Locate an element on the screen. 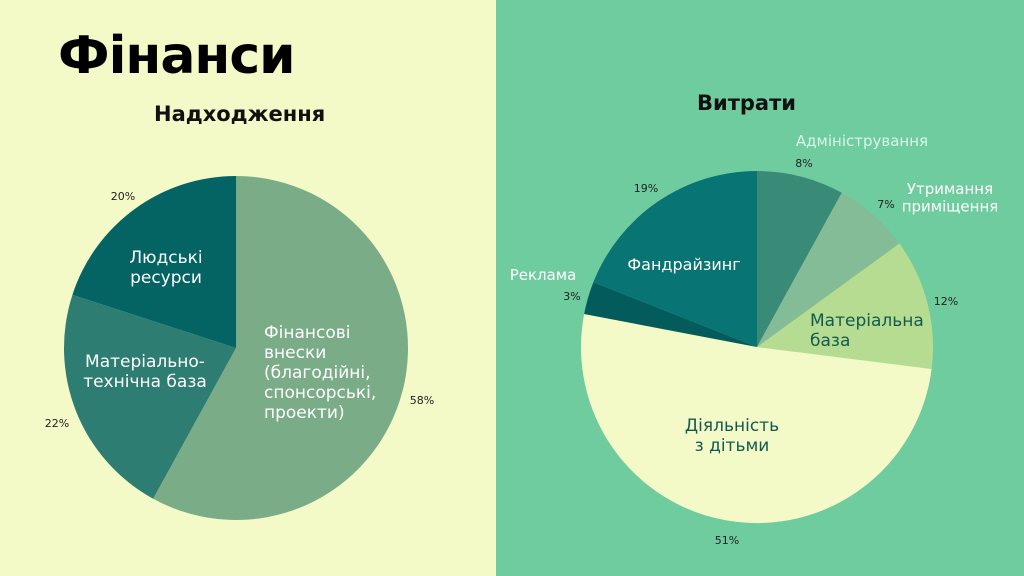 The image size is (1024, 576). income-chart-title: Надходження is located at coordinates (240, 114).